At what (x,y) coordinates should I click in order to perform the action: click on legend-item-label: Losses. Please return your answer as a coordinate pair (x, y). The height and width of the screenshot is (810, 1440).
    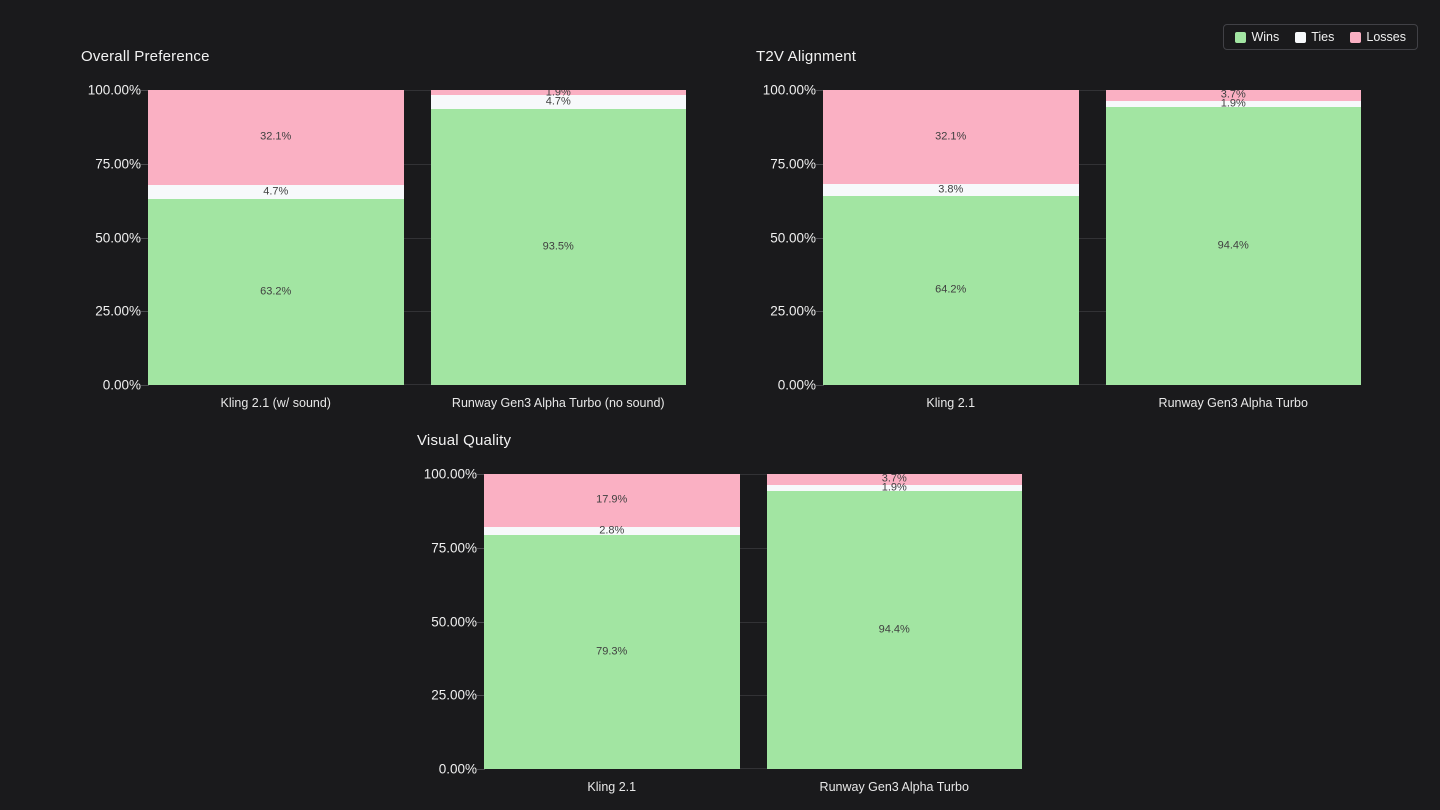
    Looking at the image, I should click on (1386, 37).